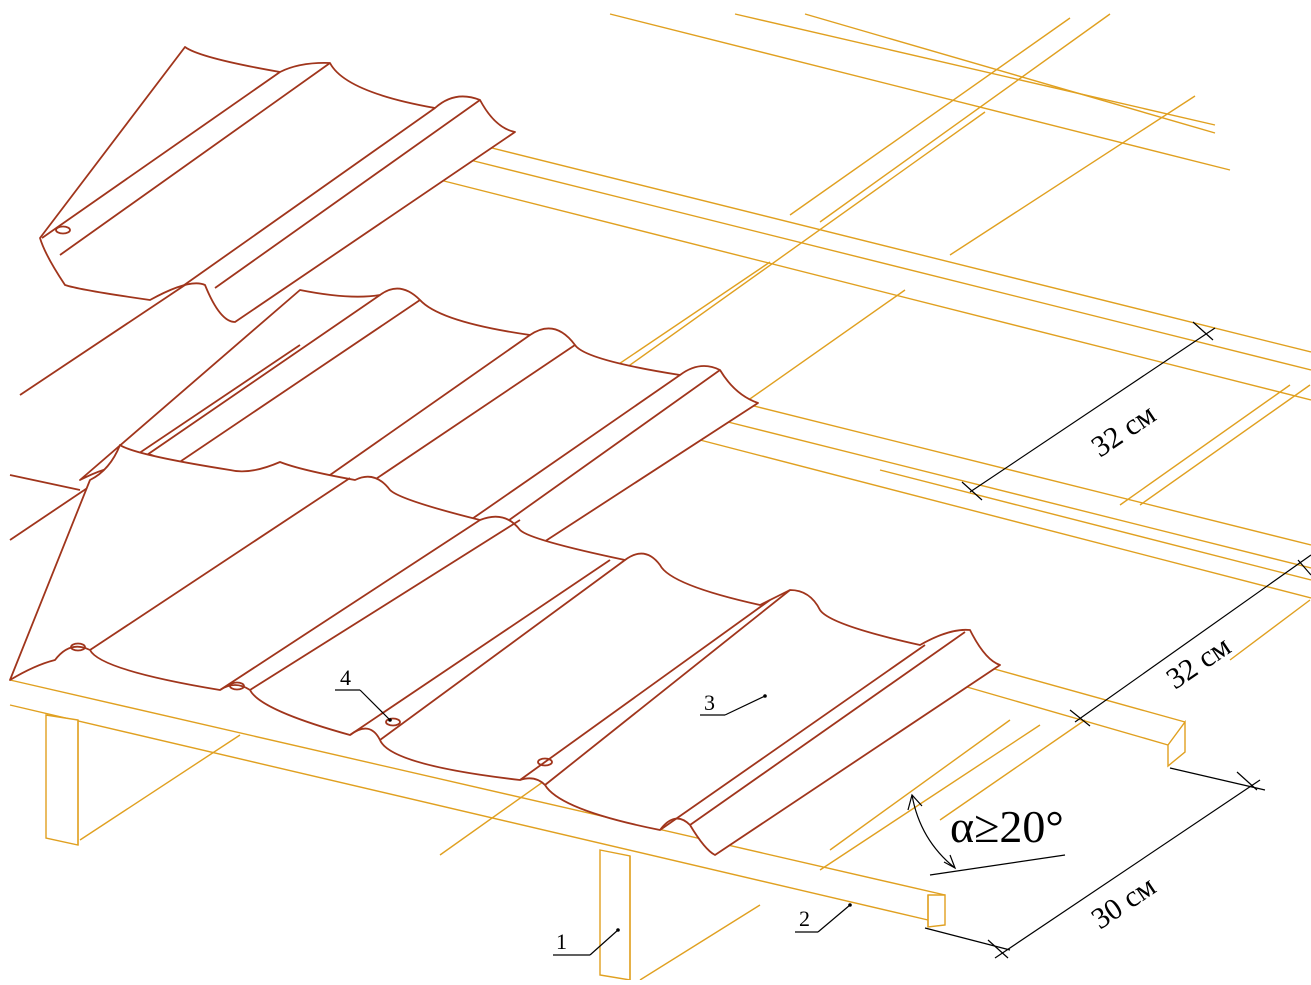 This screenshot has width=1311, height=985. Describe the element at coordinates (915, 802) in the screenshot. I see `angle-arrow-top` at that location.